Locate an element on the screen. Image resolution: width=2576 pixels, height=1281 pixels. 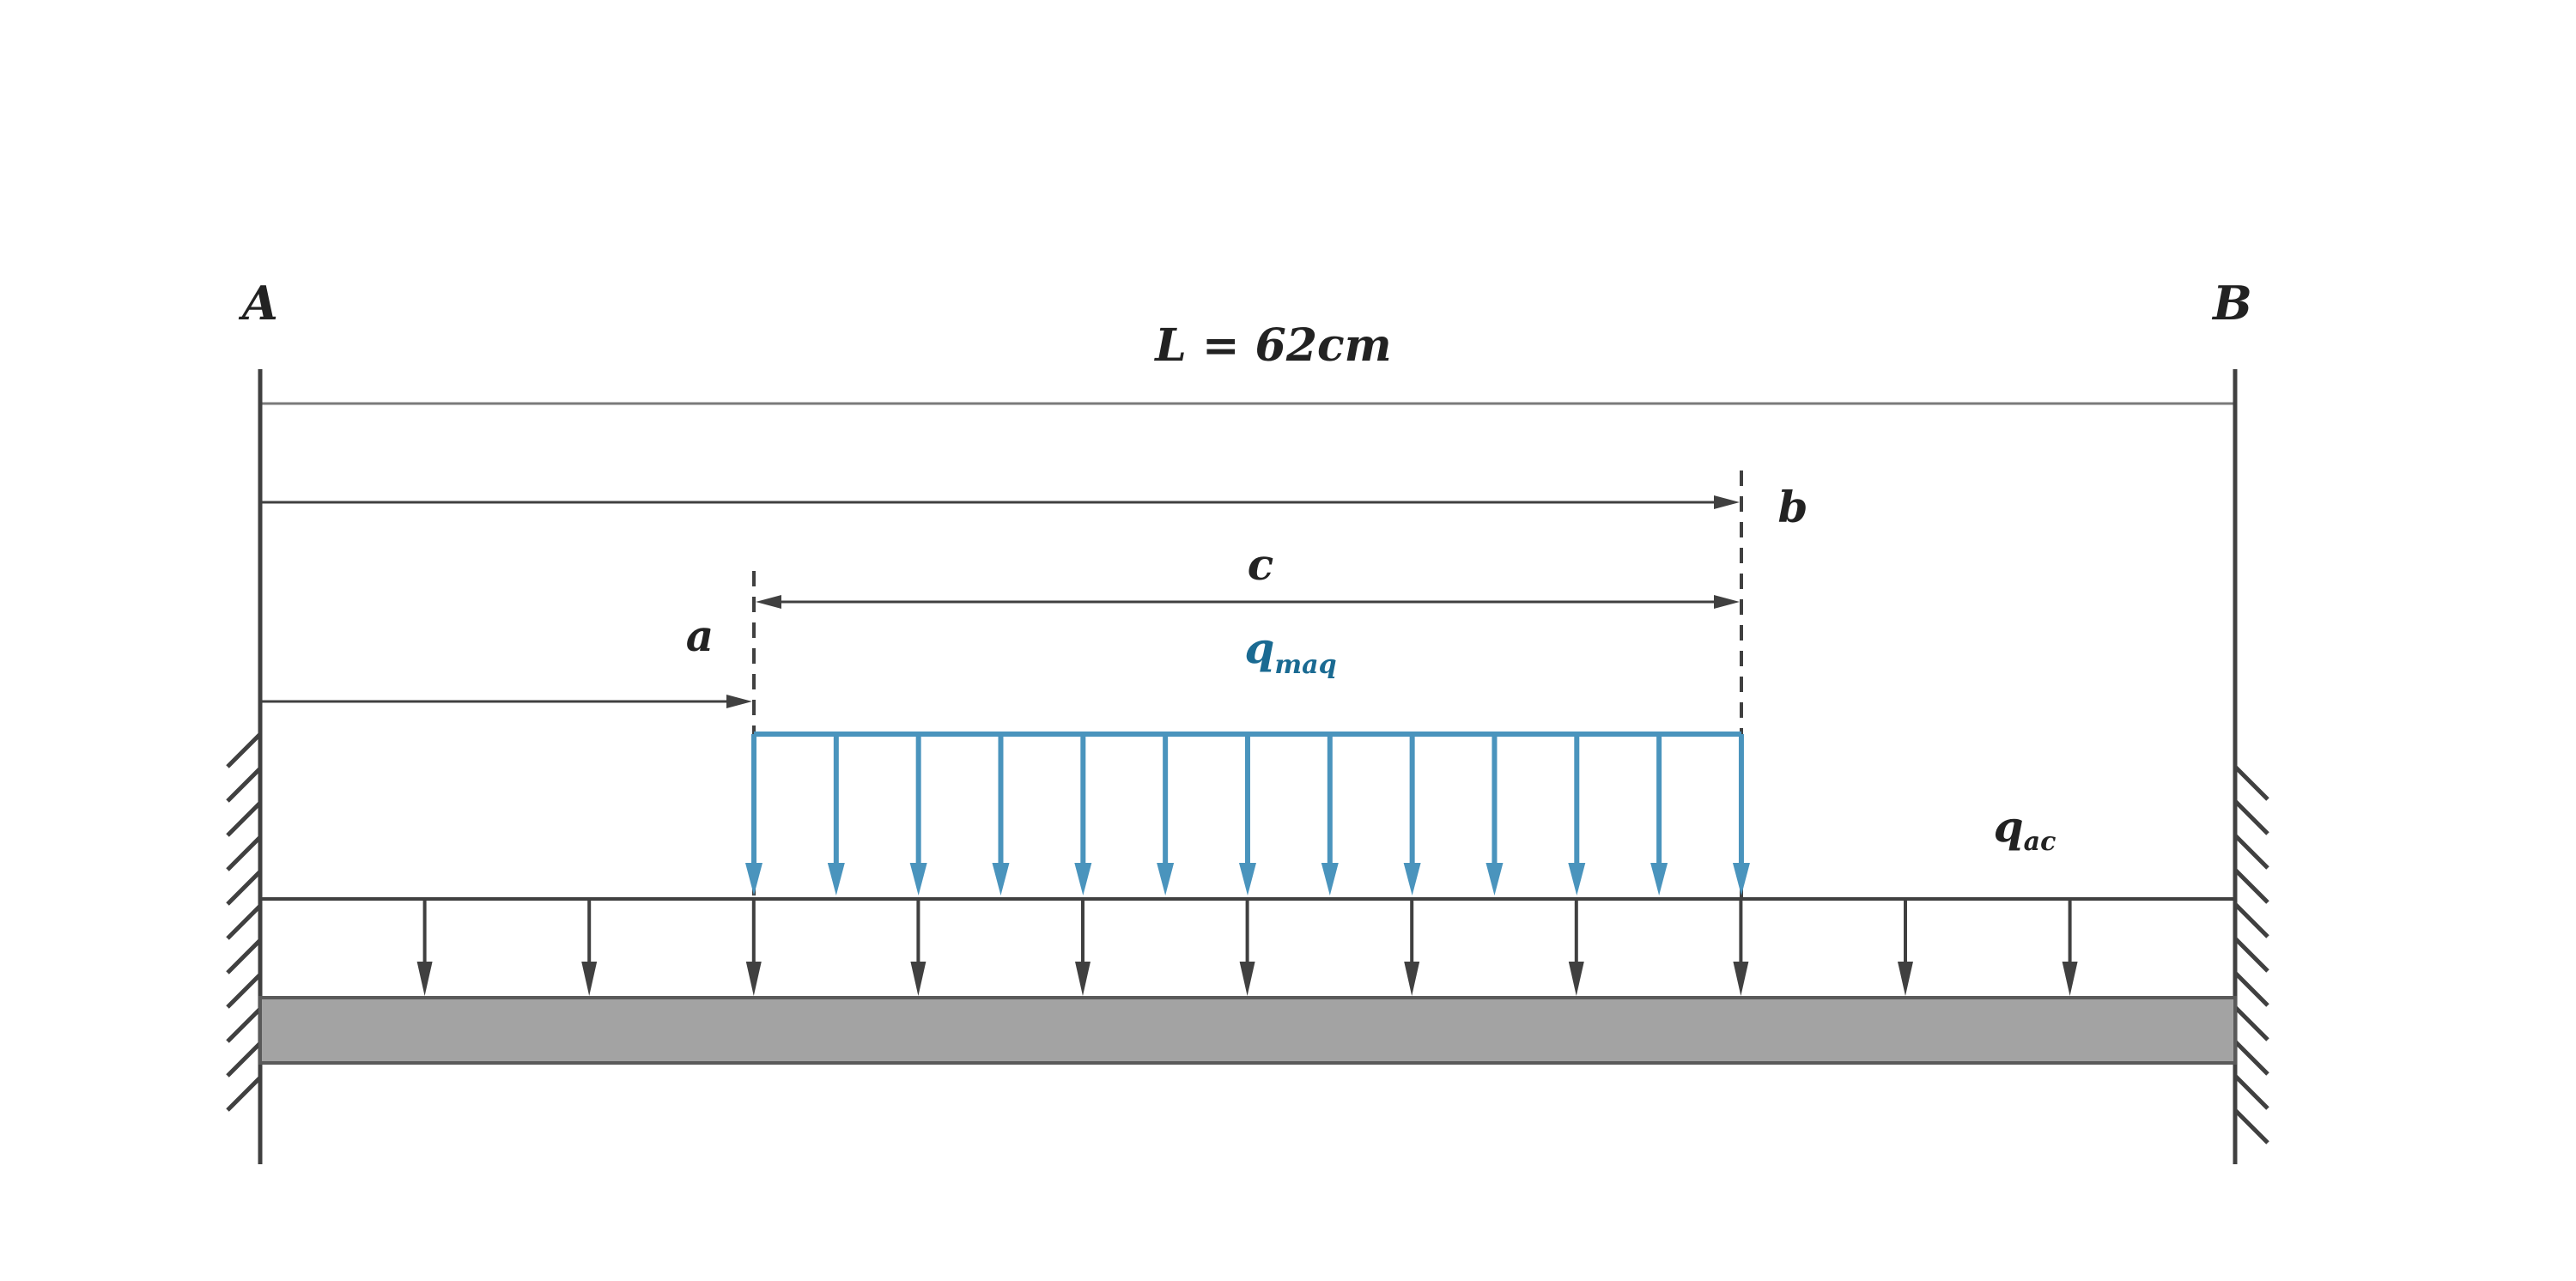
span-length-label: L = 62cm is located at coordinates (1272, 345).